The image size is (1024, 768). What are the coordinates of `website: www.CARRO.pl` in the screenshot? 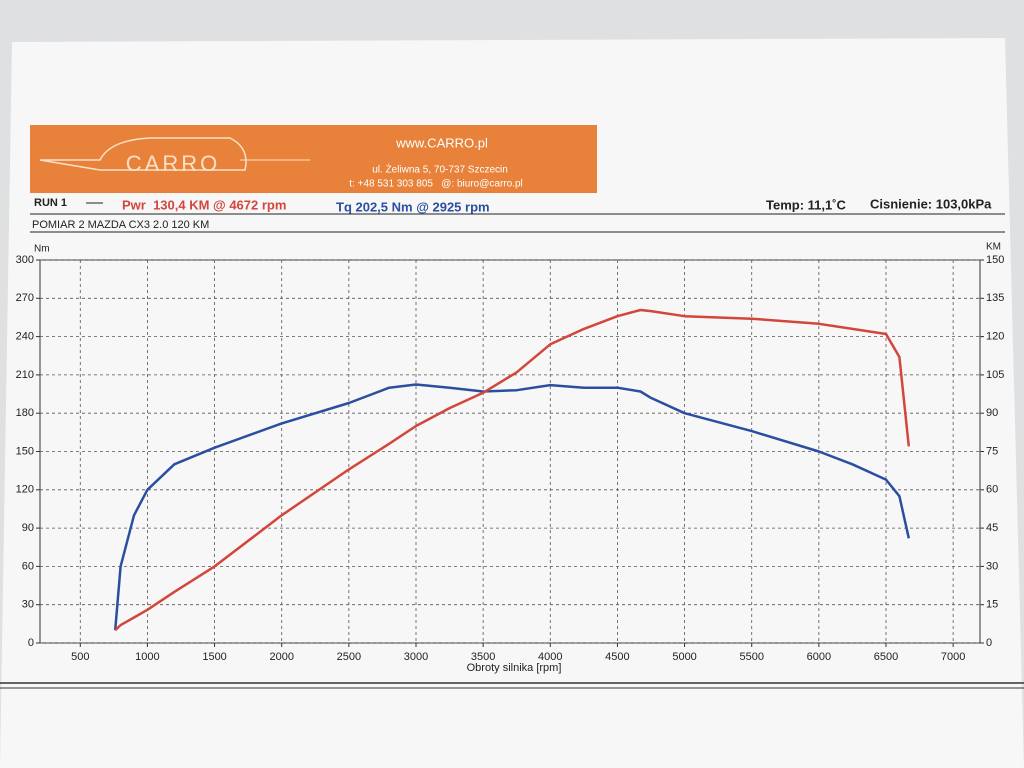 It's located at (441, 142).